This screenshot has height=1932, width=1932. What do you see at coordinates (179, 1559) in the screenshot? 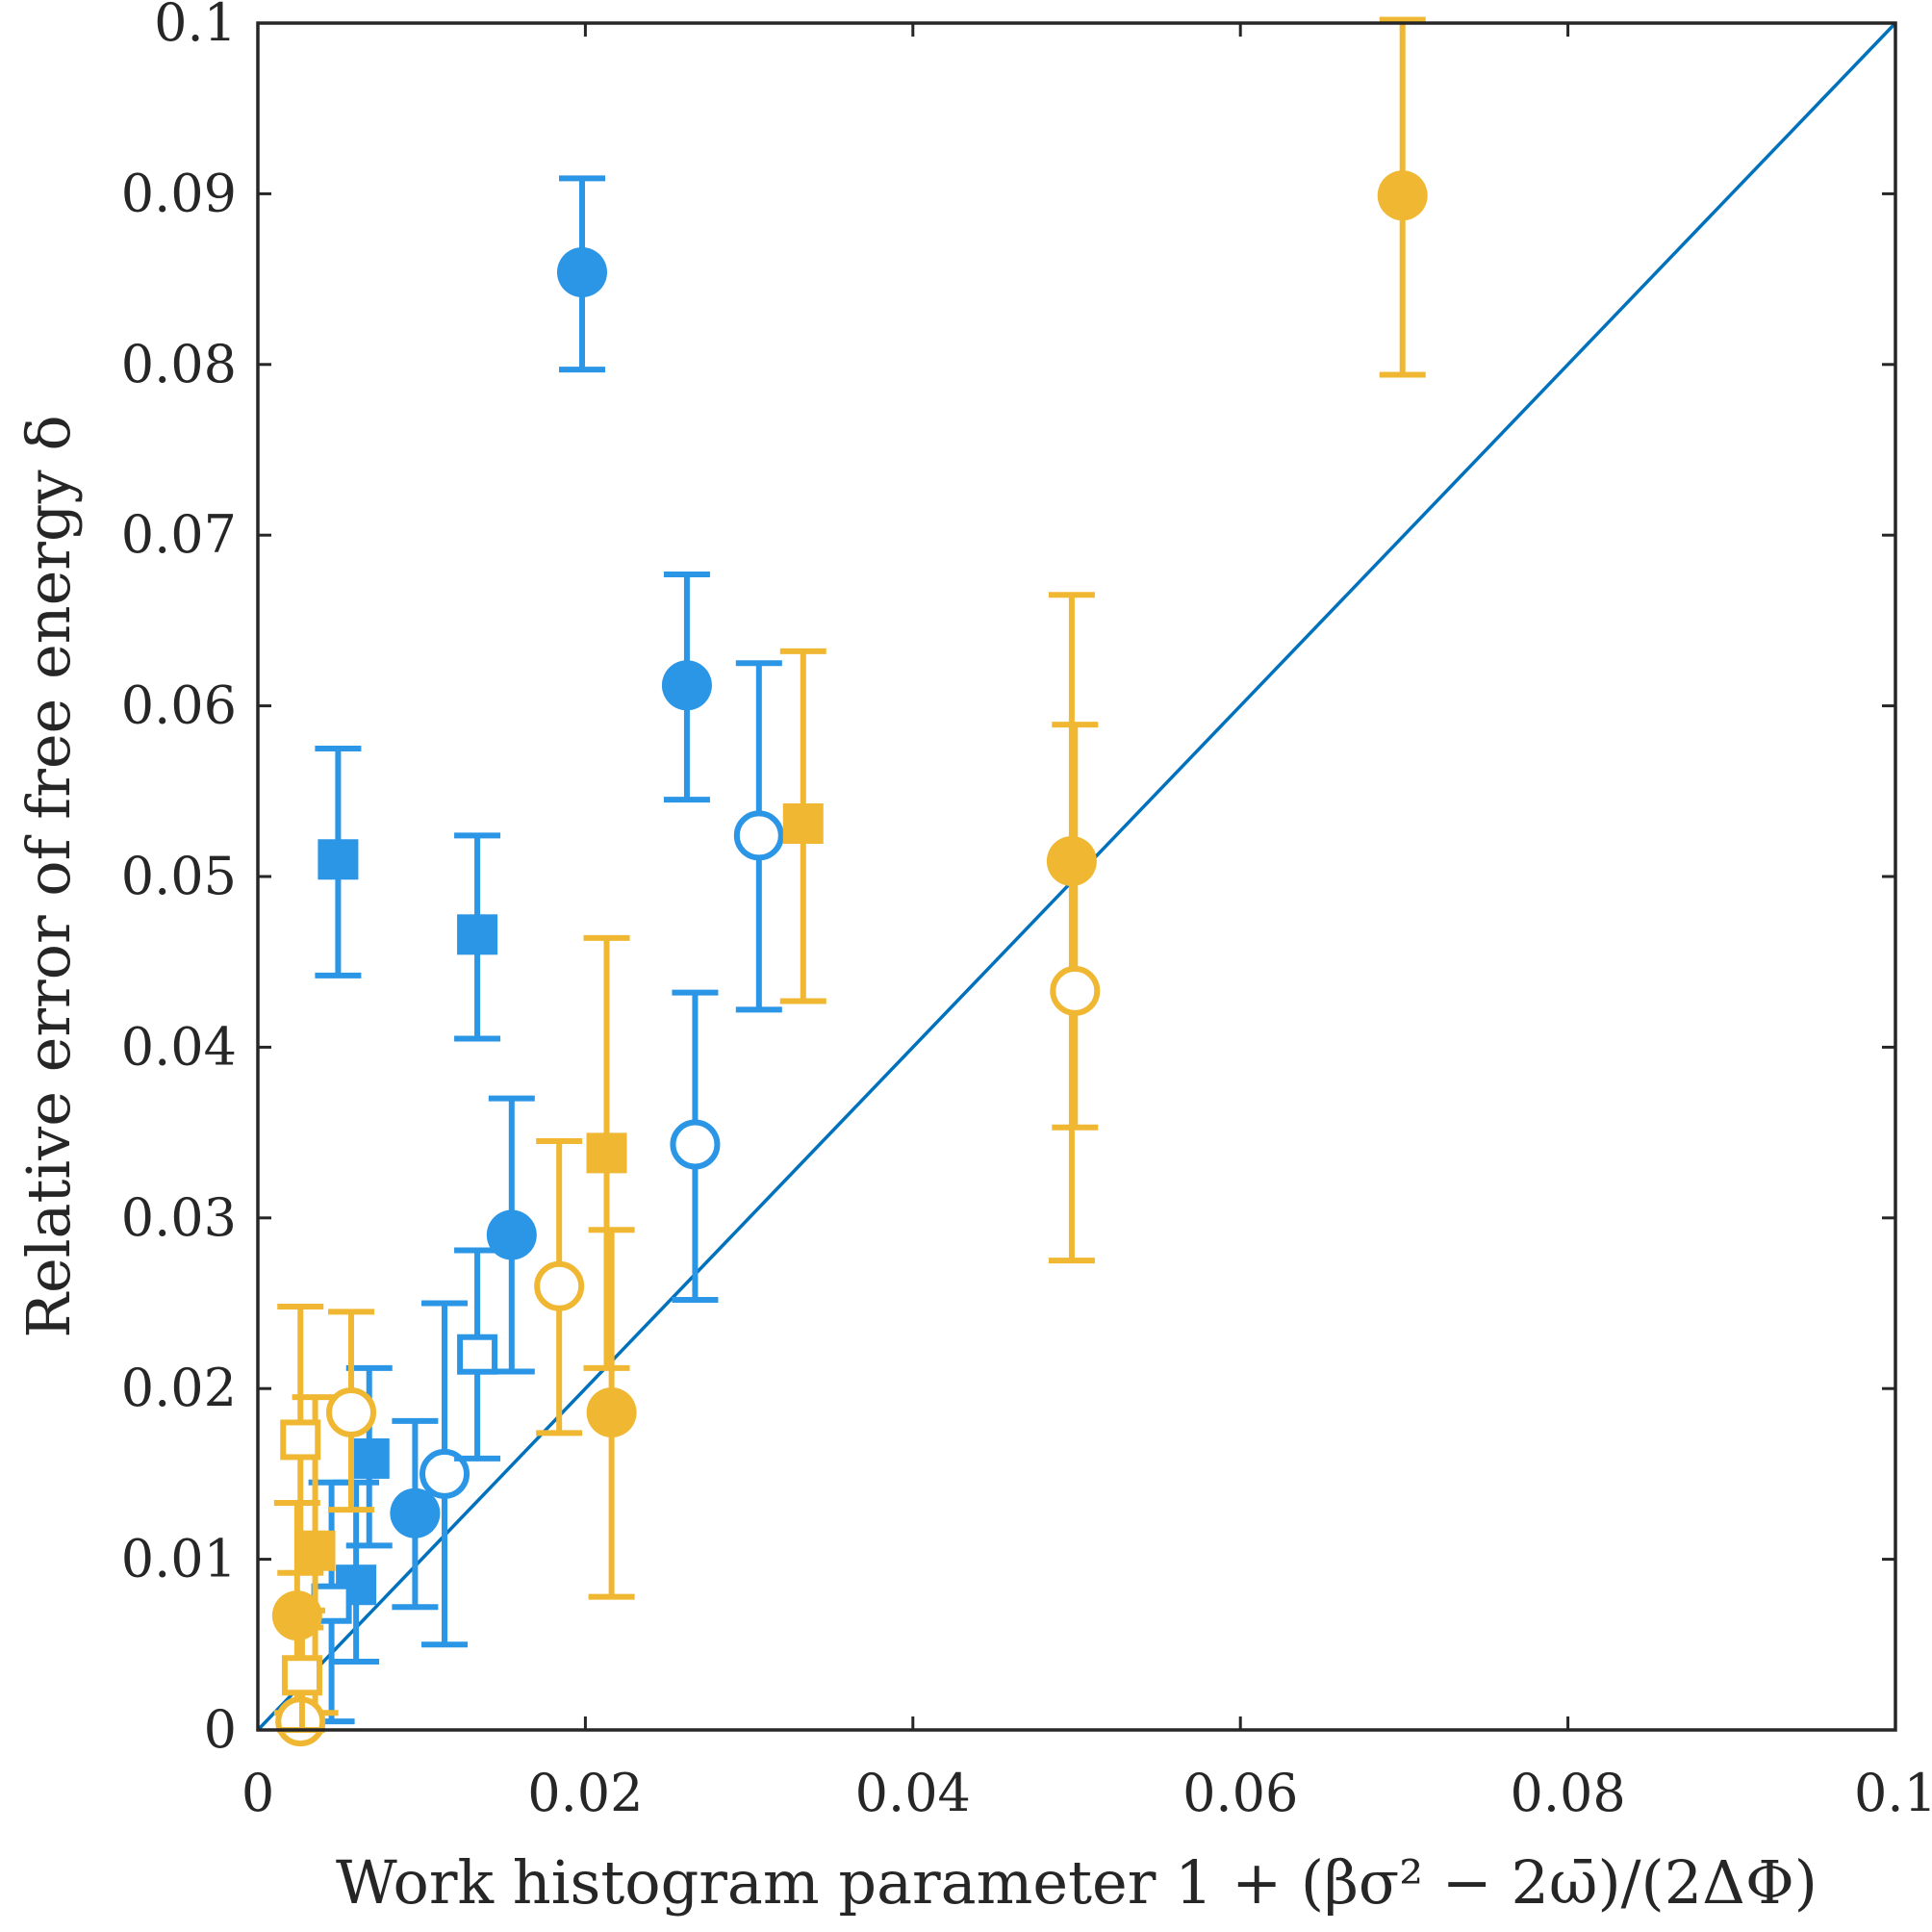
I see `y-tick-label-1: 0.01` at bounding box center [179, 1559].